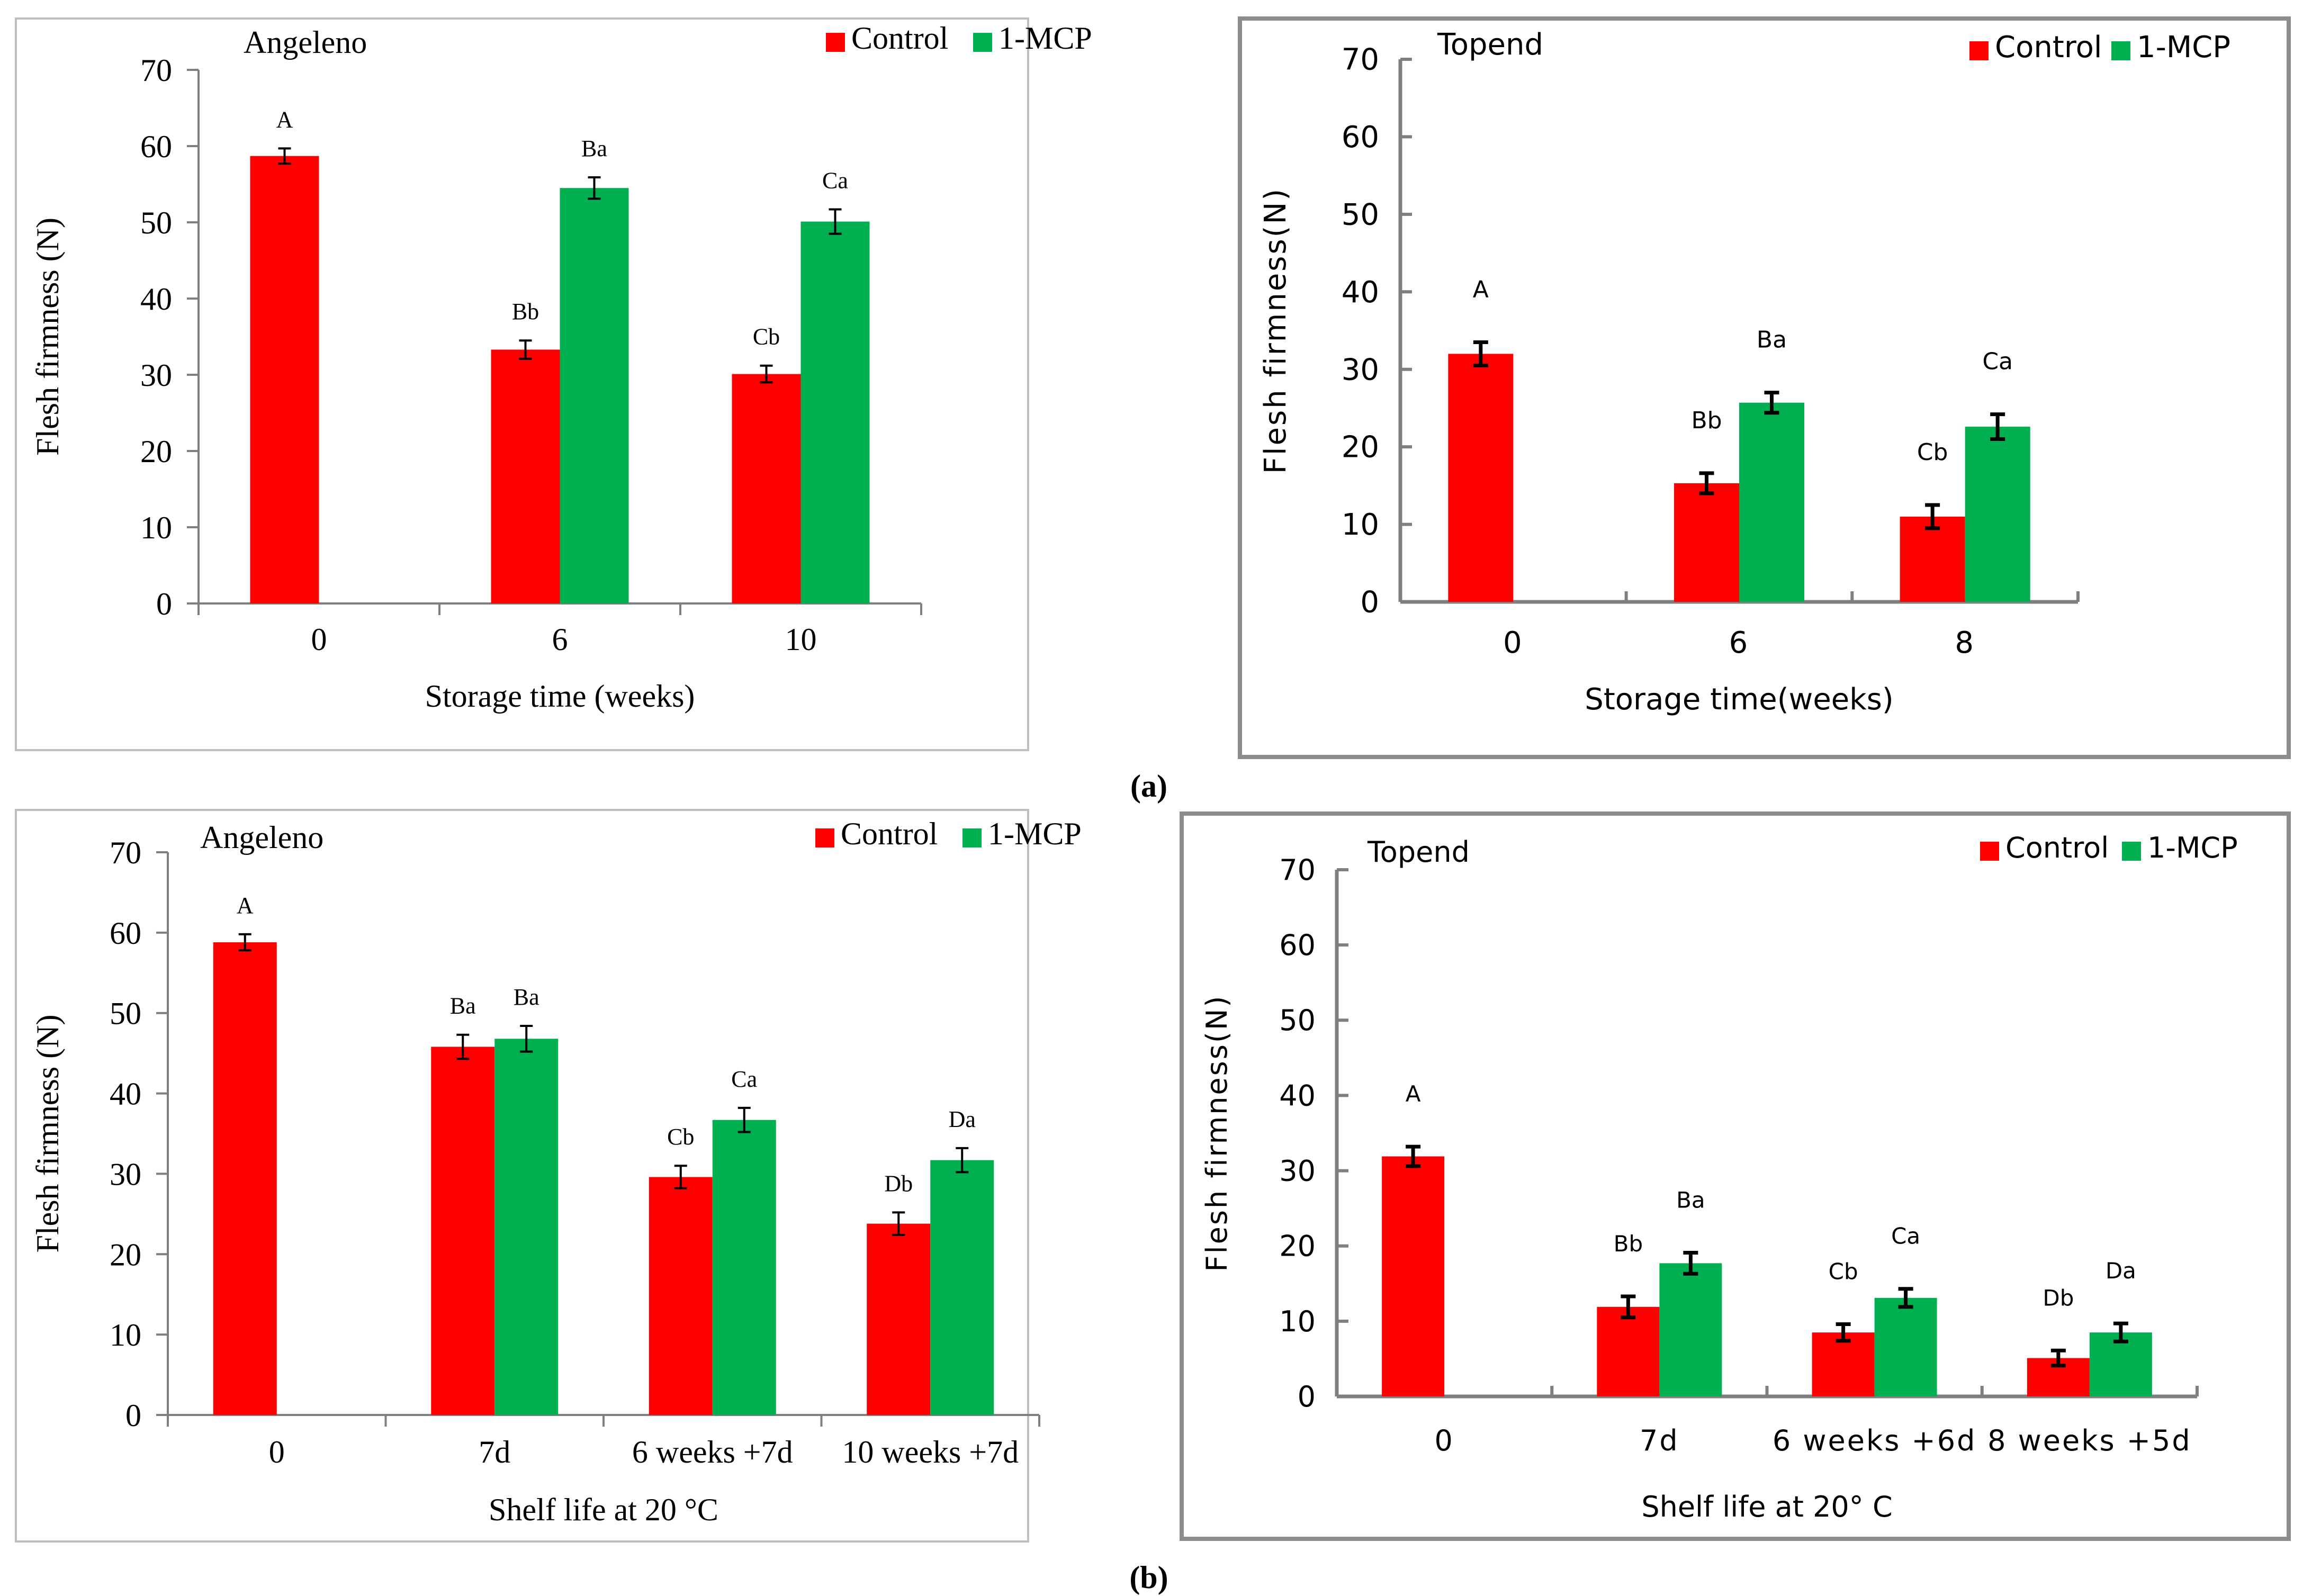 This screenshot has width=2303, height=1596. Describe the element at coordinates (1875, 1440) in the screenshot. I see `x-tick-label: 6 weeks +6d` at that location.